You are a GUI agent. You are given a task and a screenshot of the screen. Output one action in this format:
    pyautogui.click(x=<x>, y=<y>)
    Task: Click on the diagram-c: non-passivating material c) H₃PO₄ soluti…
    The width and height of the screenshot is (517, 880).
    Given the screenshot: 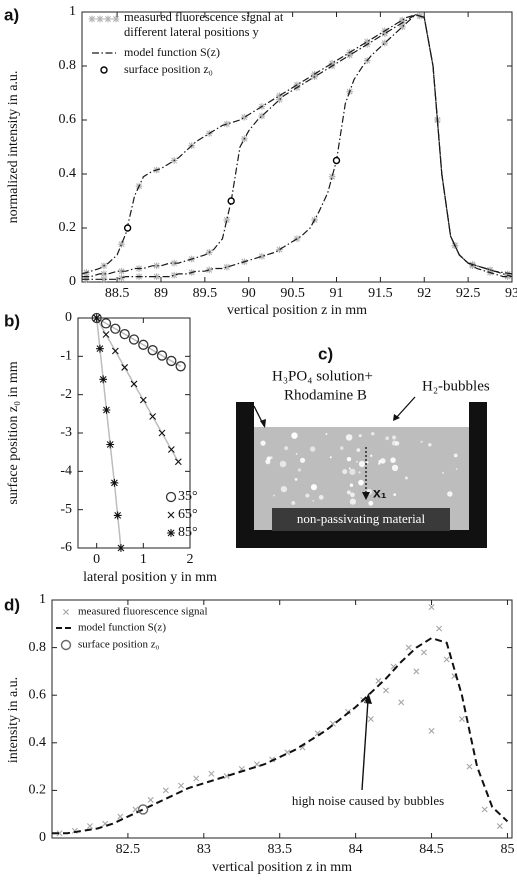 What is the action you would take?
    pyautogui.click(x=363, y=446)
    